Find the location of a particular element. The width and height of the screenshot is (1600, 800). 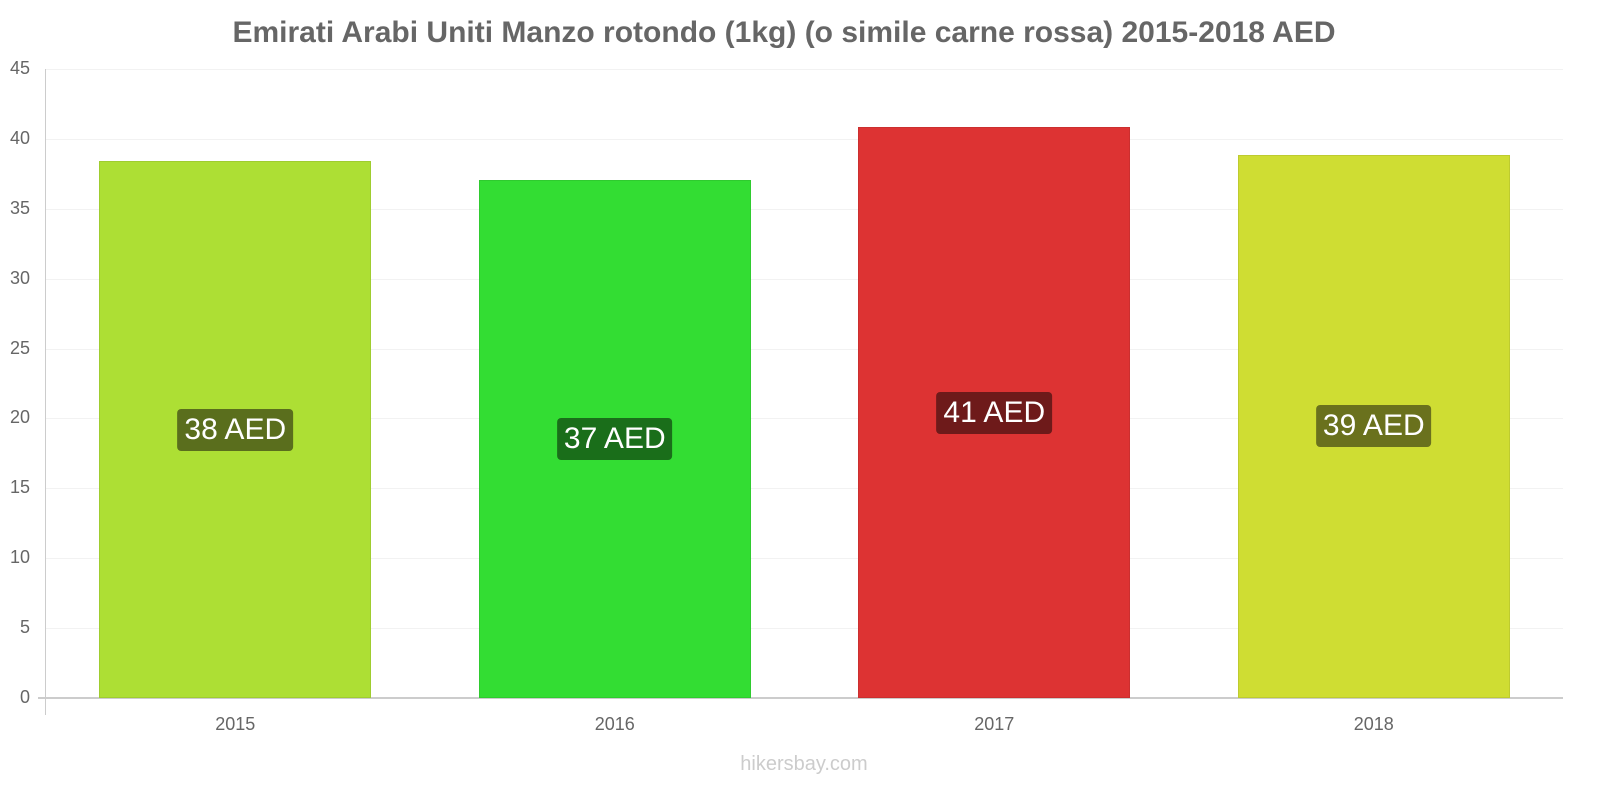

data-label-2018: 39 AED is located at coordinates (1373, 426).